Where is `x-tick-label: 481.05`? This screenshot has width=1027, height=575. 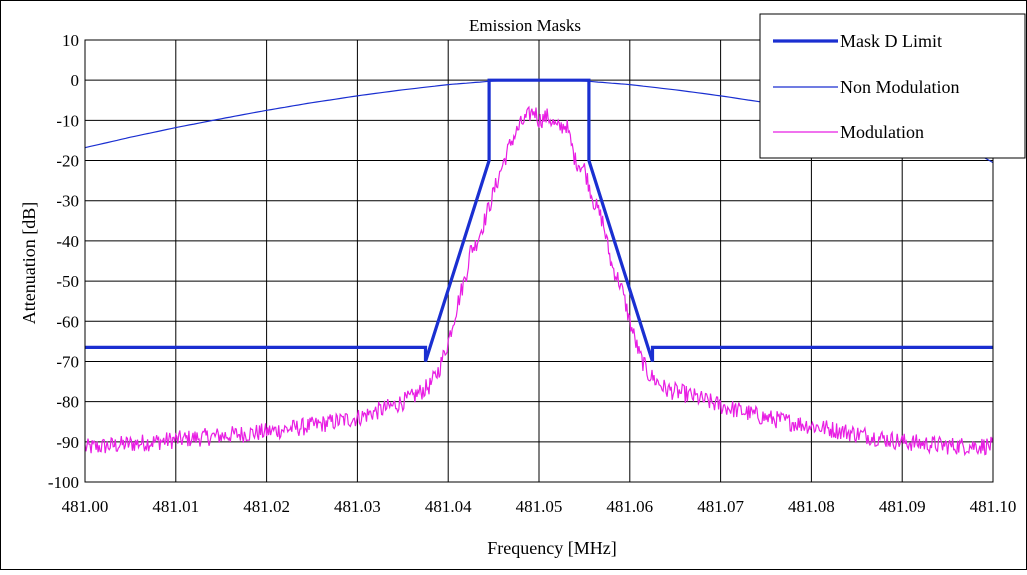
x-tick-label: 481.05 is located at coordinates (539, 506).